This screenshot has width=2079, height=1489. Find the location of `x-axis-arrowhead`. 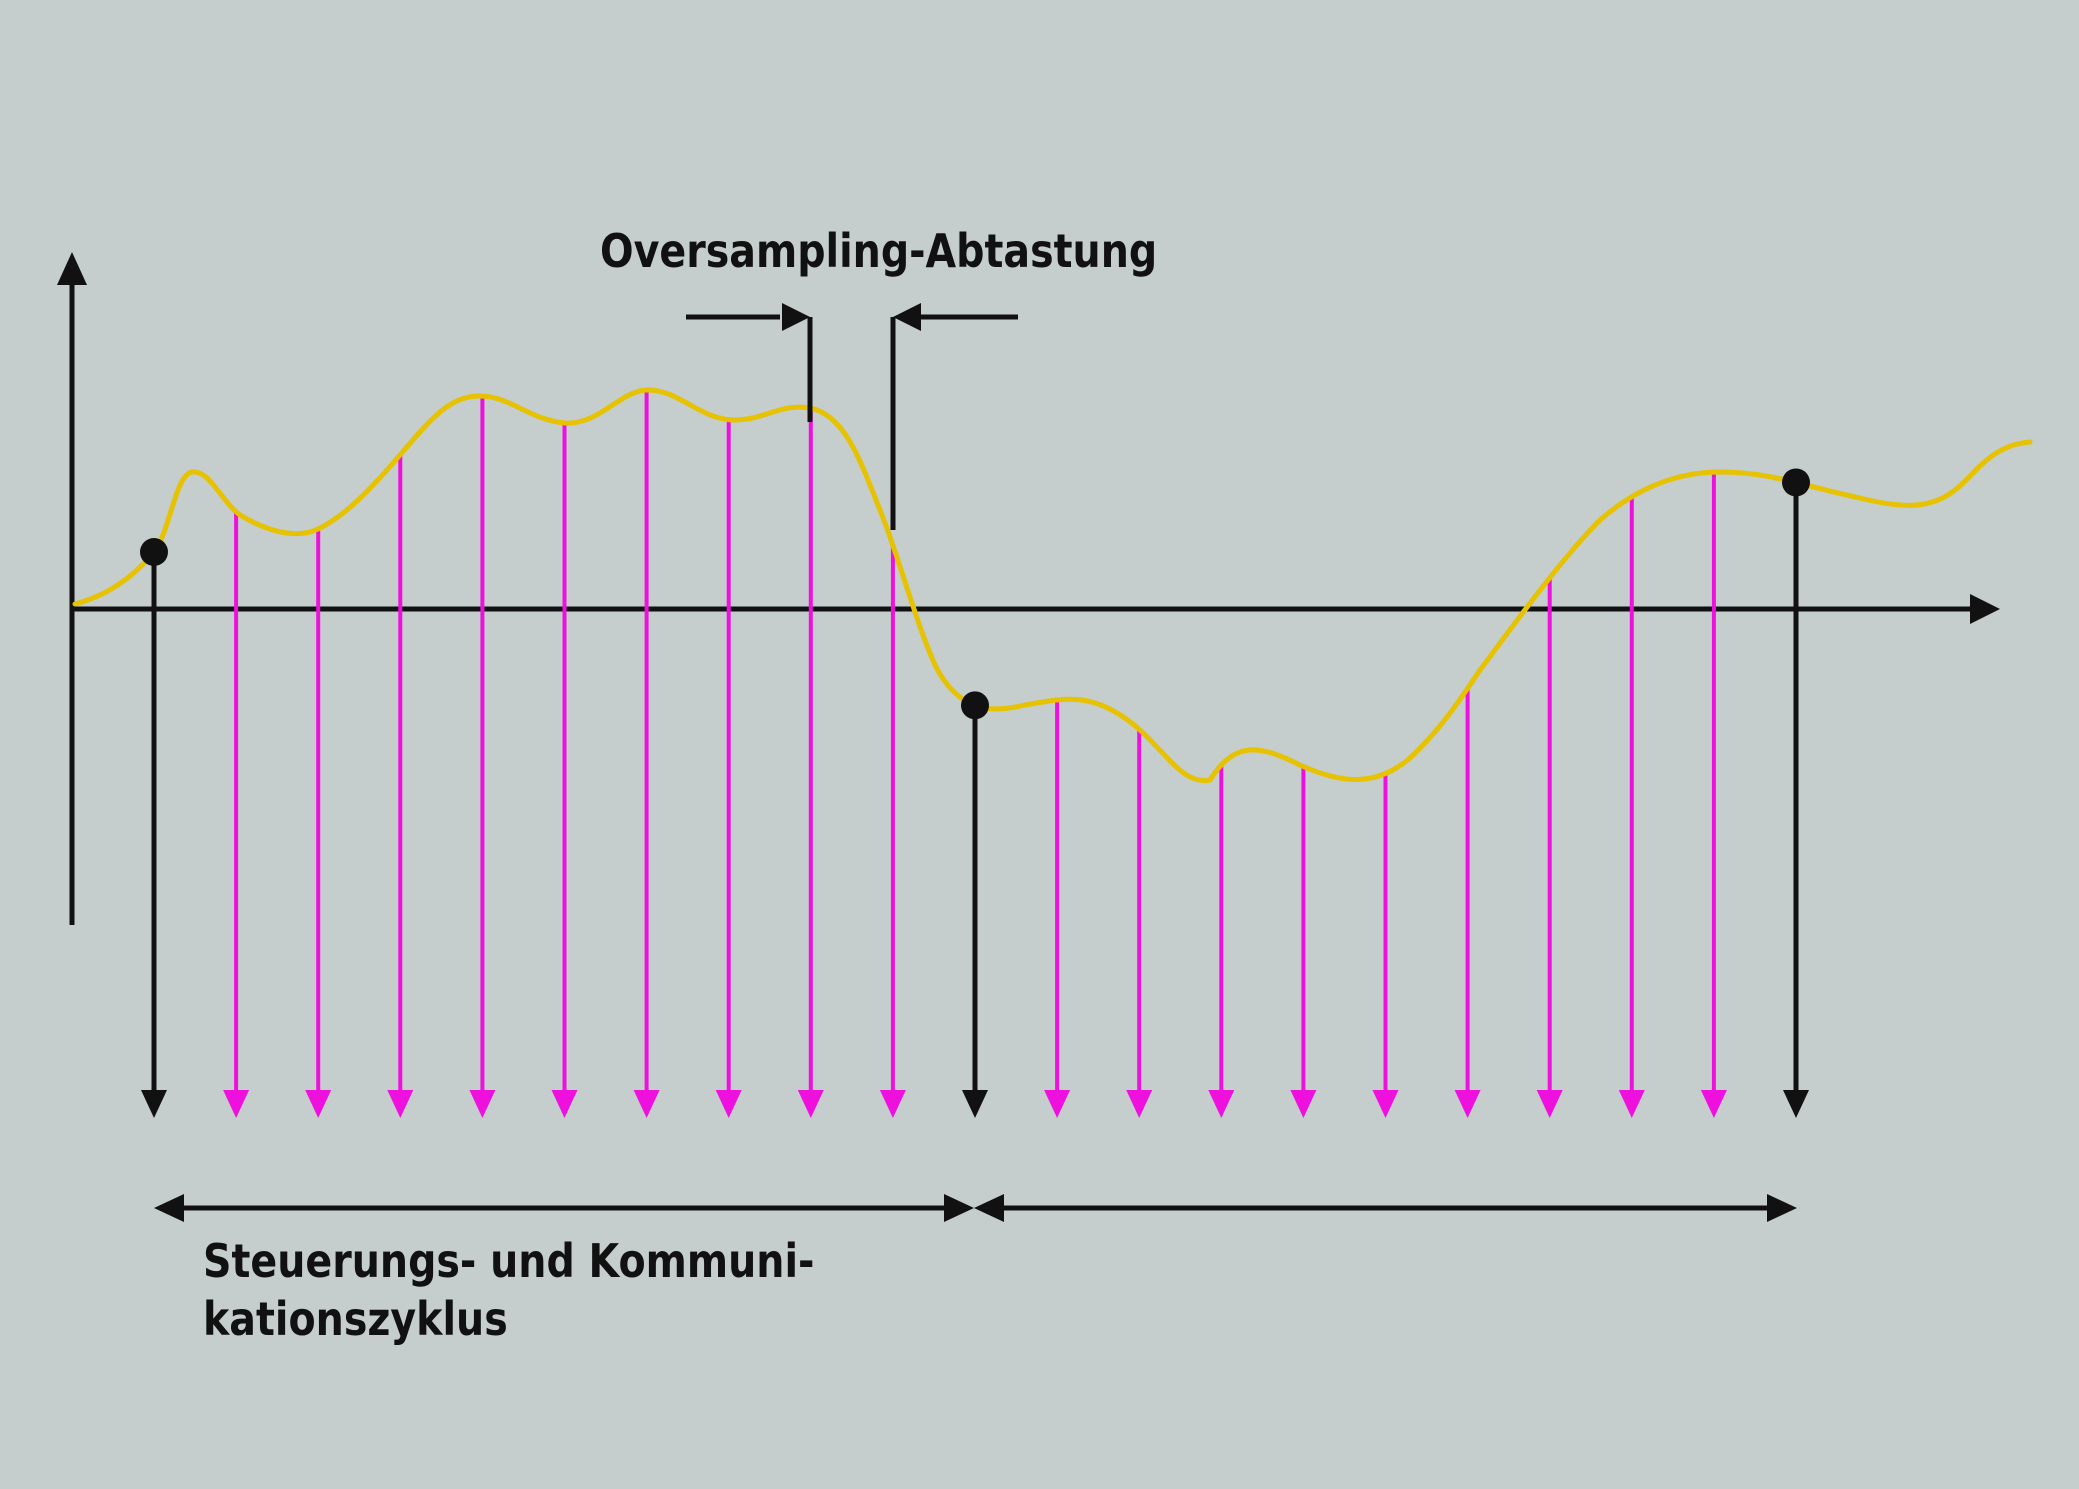

x-axis-arrowhead is located at coordinates (1985, 609).